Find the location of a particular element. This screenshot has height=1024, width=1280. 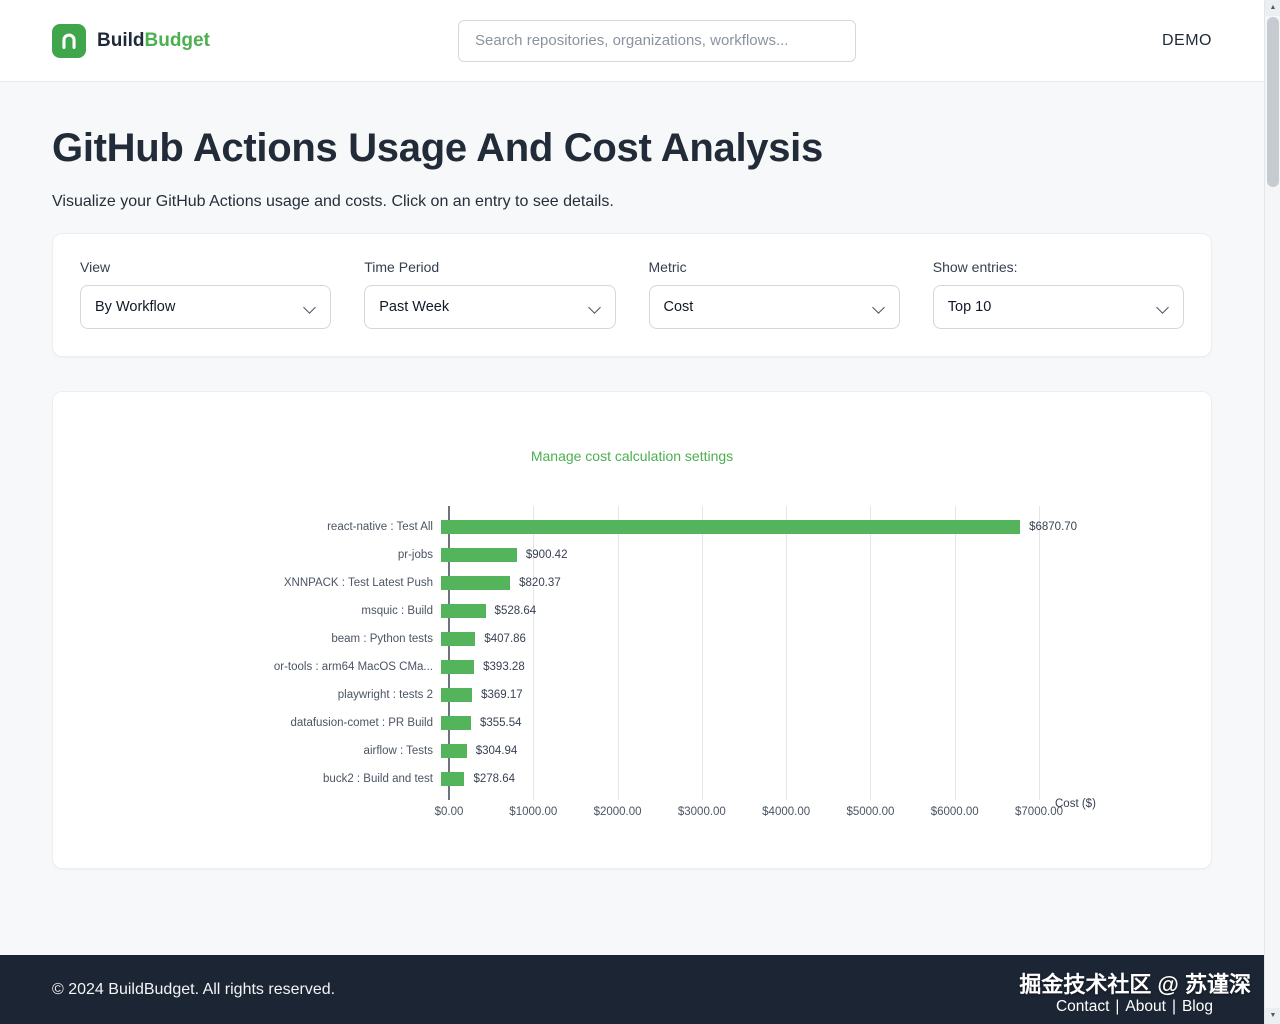

scroll-down-arrow-icon: ▼ is located at coordinates (1272, 1016).